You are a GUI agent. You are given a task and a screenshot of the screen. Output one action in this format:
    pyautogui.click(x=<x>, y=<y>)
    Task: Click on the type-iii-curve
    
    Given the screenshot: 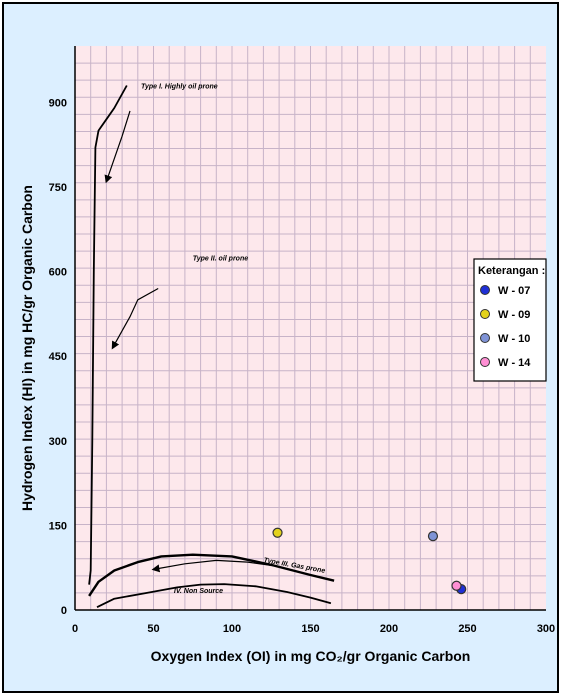 What is the action you would take?
    pyautogui.click(x=214, y=596)
    